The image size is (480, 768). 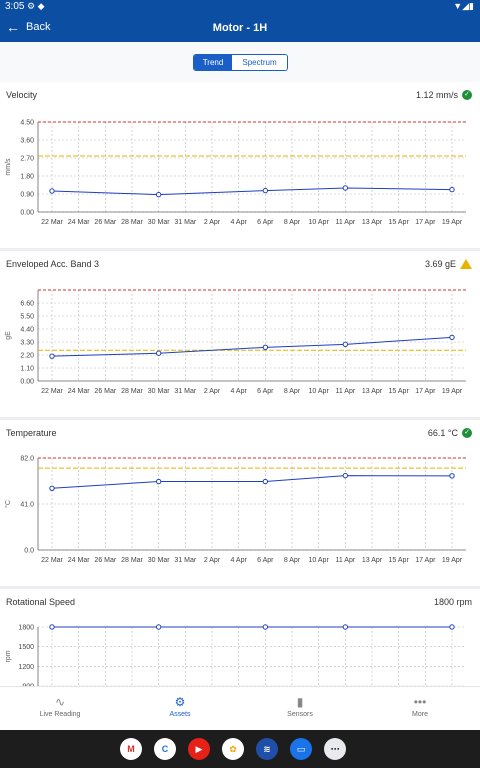 I want to click on chrome-app-icon: C, so click(x=165, y=749).